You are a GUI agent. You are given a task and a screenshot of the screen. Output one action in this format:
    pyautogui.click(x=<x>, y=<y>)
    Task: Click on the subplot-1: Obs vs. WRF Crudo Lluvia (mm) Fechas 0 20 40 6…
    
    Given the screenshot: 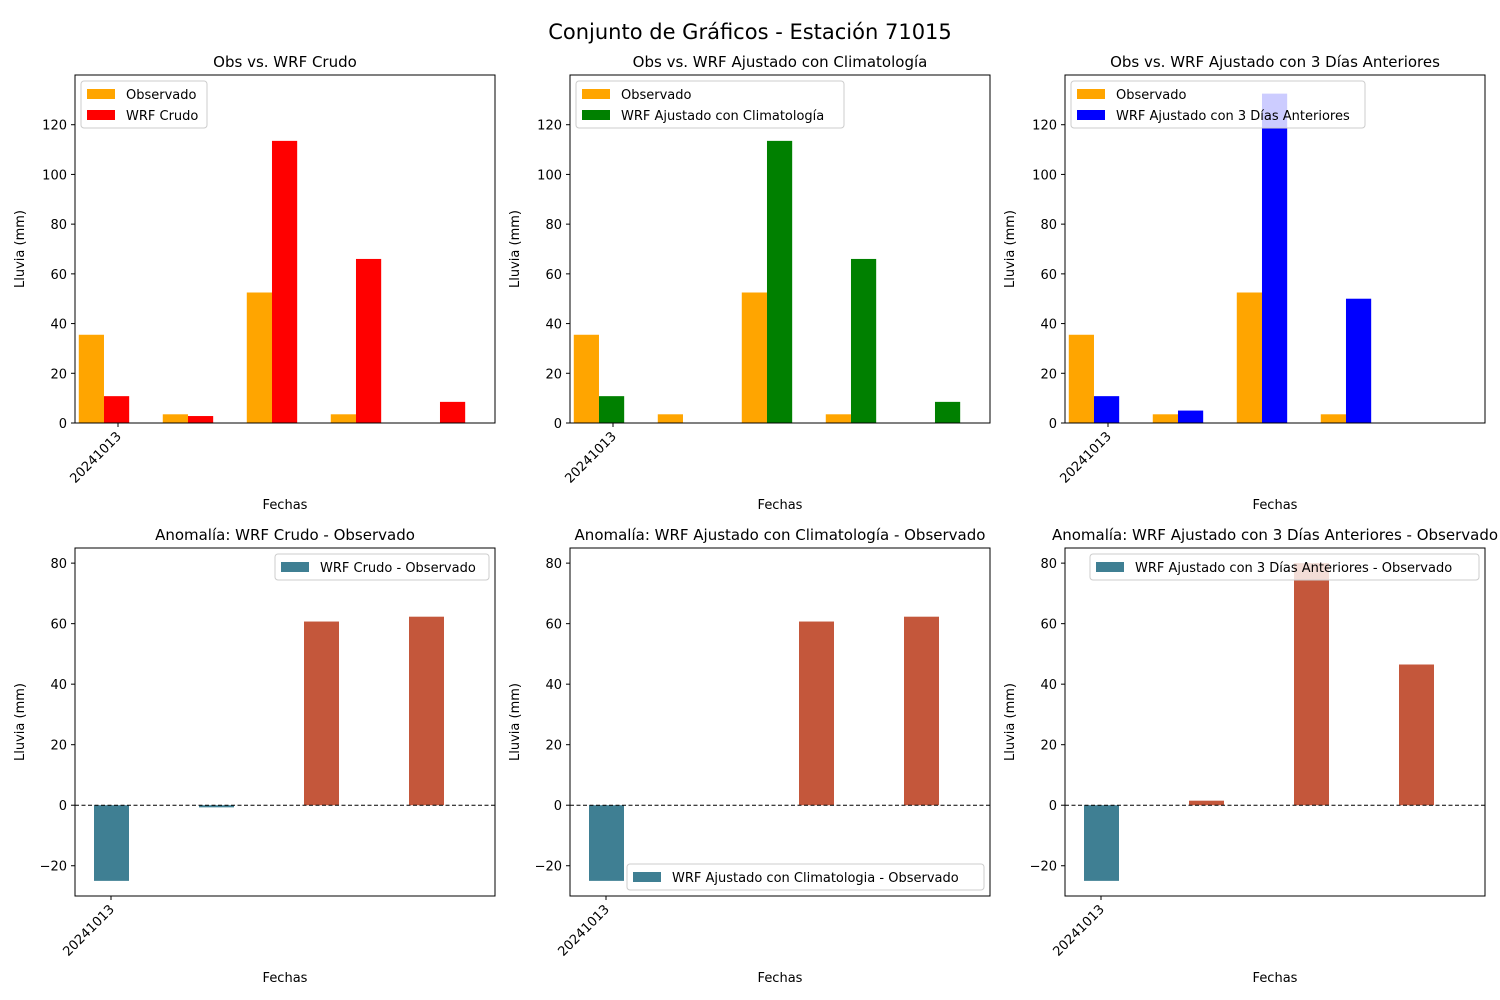 What is the action you would take?
    pyautogui.click(x=254, y=283)
    